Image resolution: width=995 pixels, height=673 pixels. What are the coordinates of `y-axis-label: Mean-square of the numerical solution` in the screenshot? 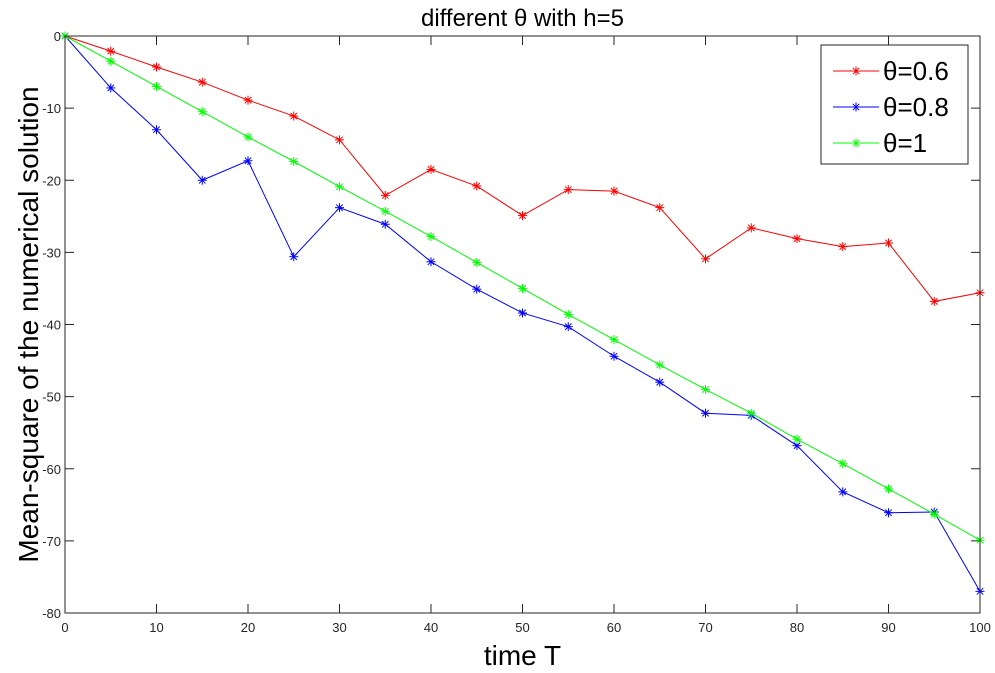 It's located at (28, 324).